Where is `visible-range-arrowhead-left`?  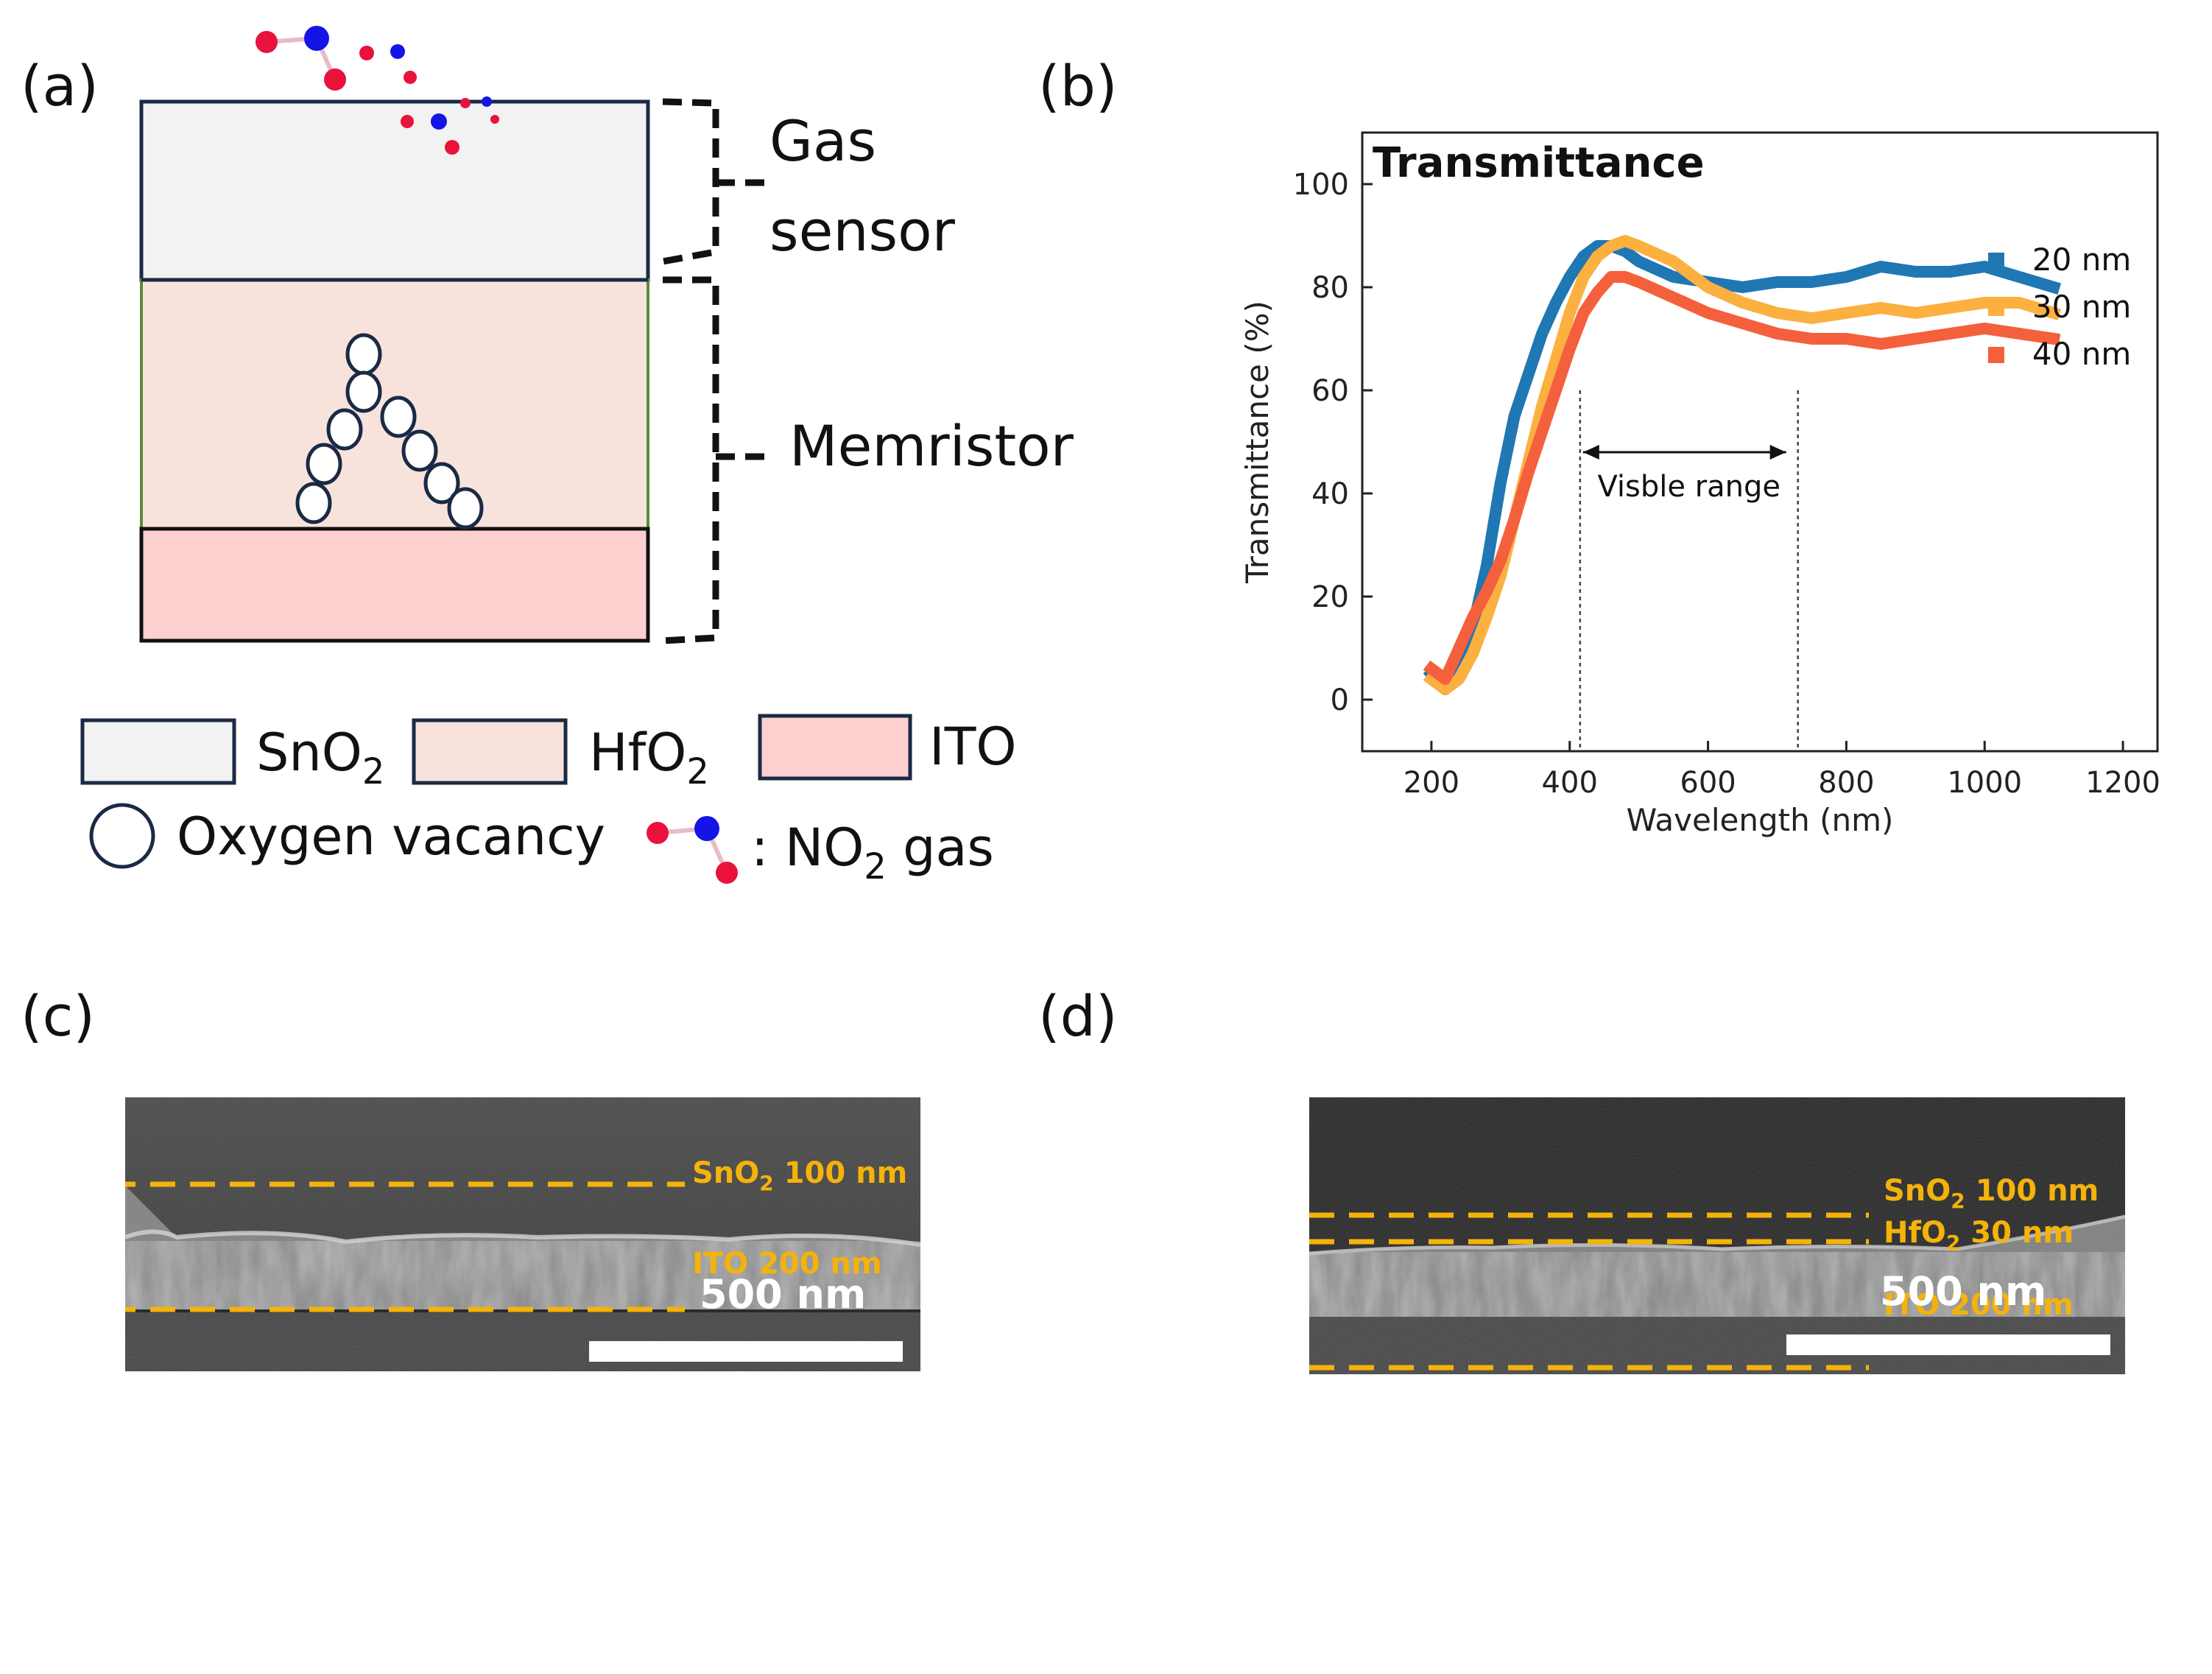
visible-range-arrowhead-left is located at coordinates (1591, 452).